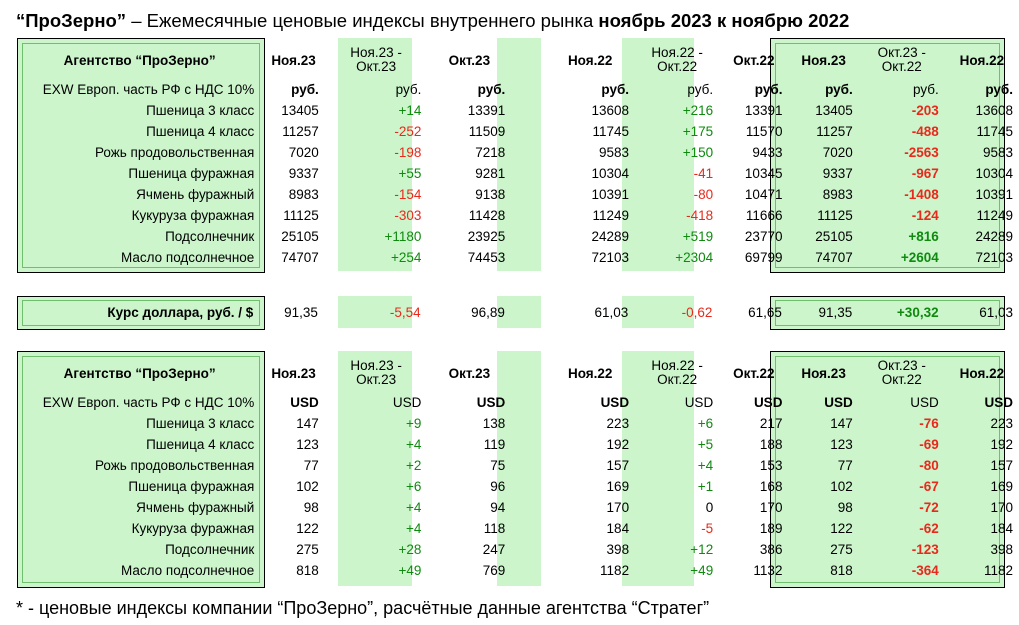 This screenshot has width=1019, height=625. Describe the element at coordinates (618, 528) in the screenshot. I see `value-cell: 184` at that location.